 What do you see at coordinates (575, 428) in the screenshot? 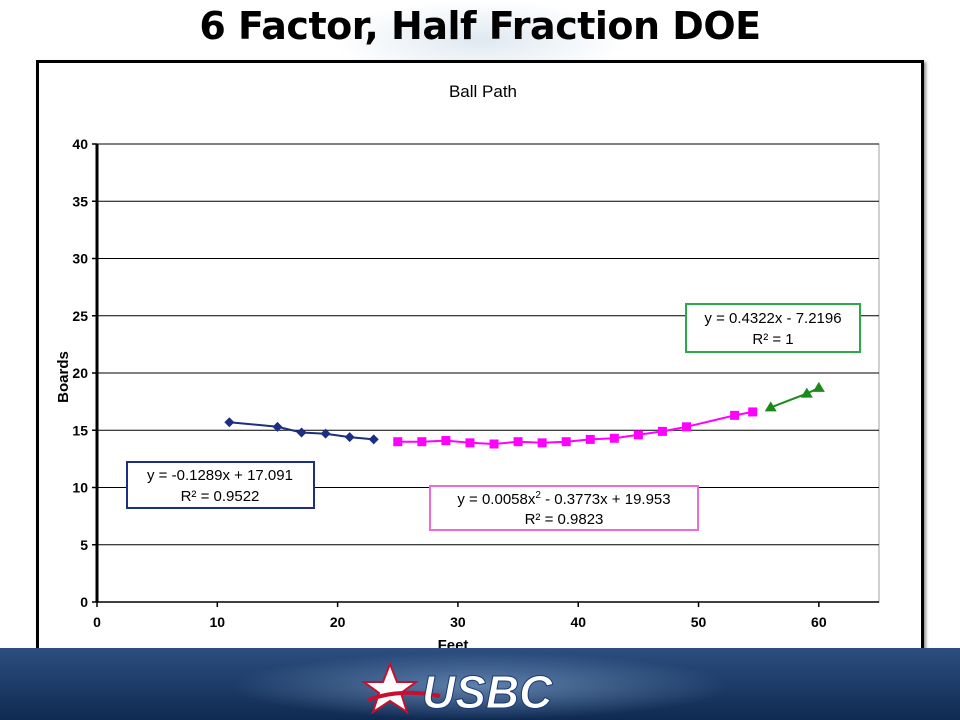
I see `series-2-line` at bounding box center [575, 428].